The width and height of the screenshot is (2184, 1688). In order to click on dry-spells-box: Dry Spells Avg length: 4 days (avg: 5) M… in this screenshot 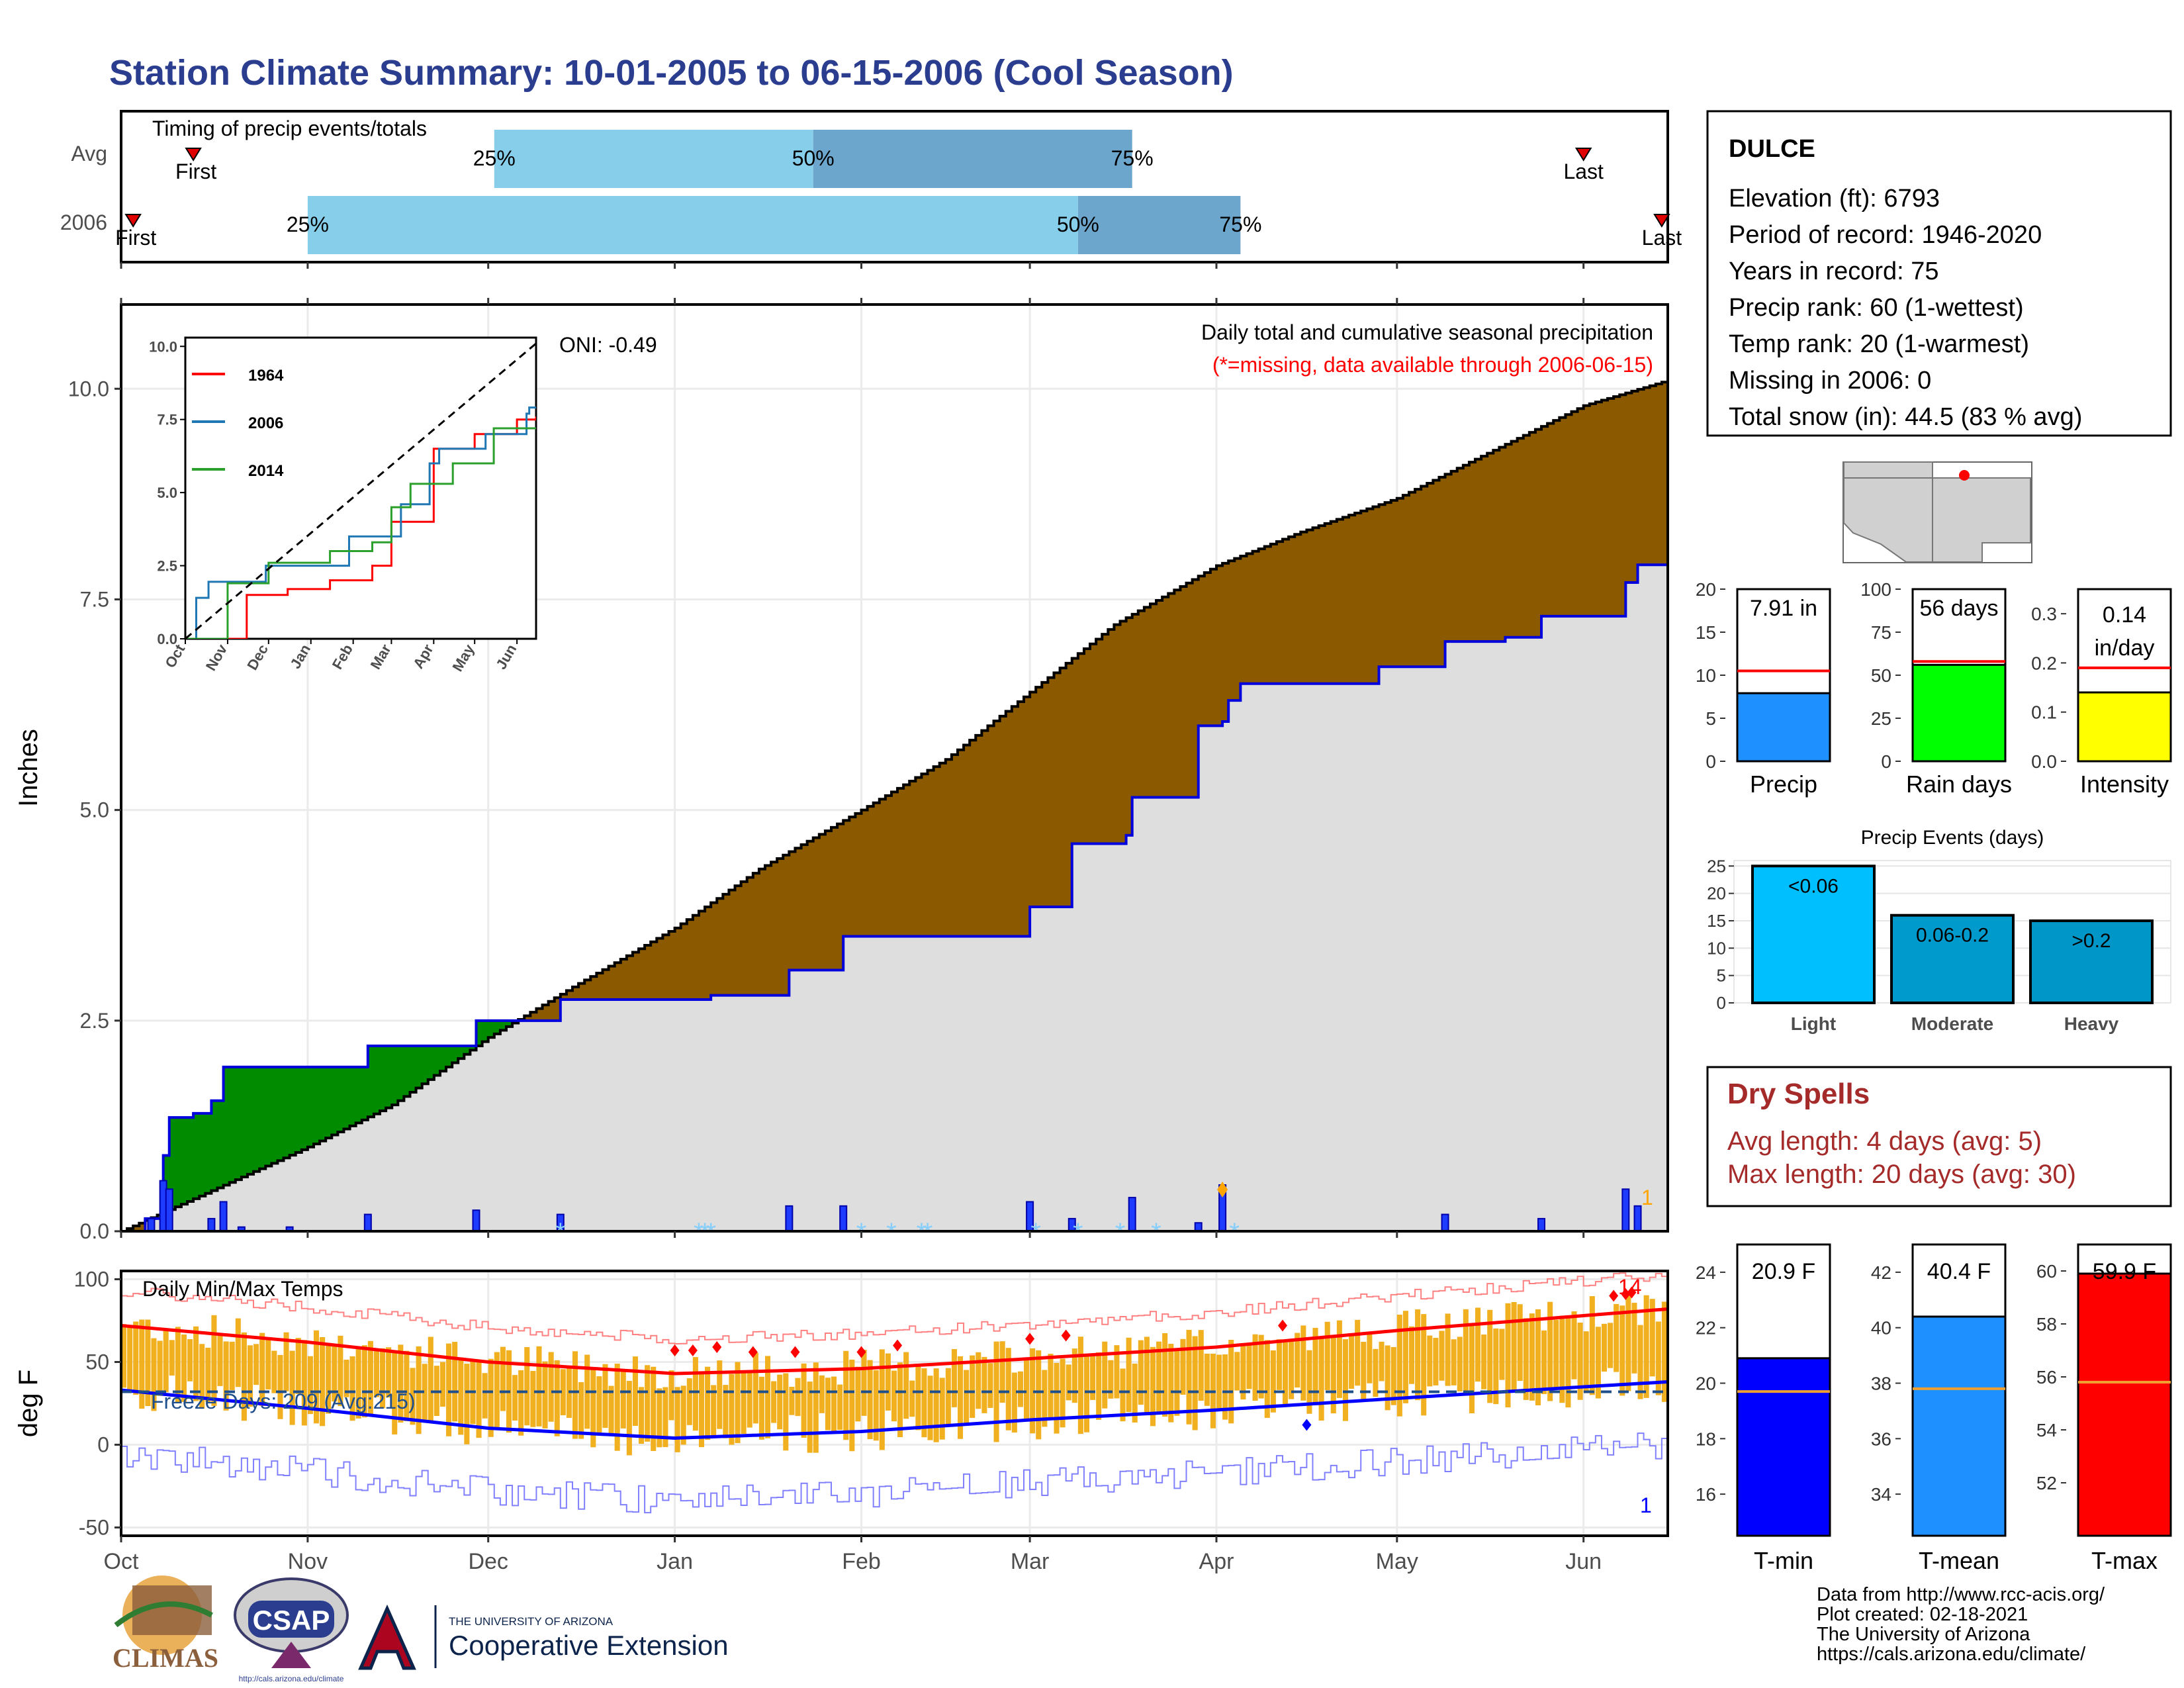, I will do `click(1939, 1136)`.